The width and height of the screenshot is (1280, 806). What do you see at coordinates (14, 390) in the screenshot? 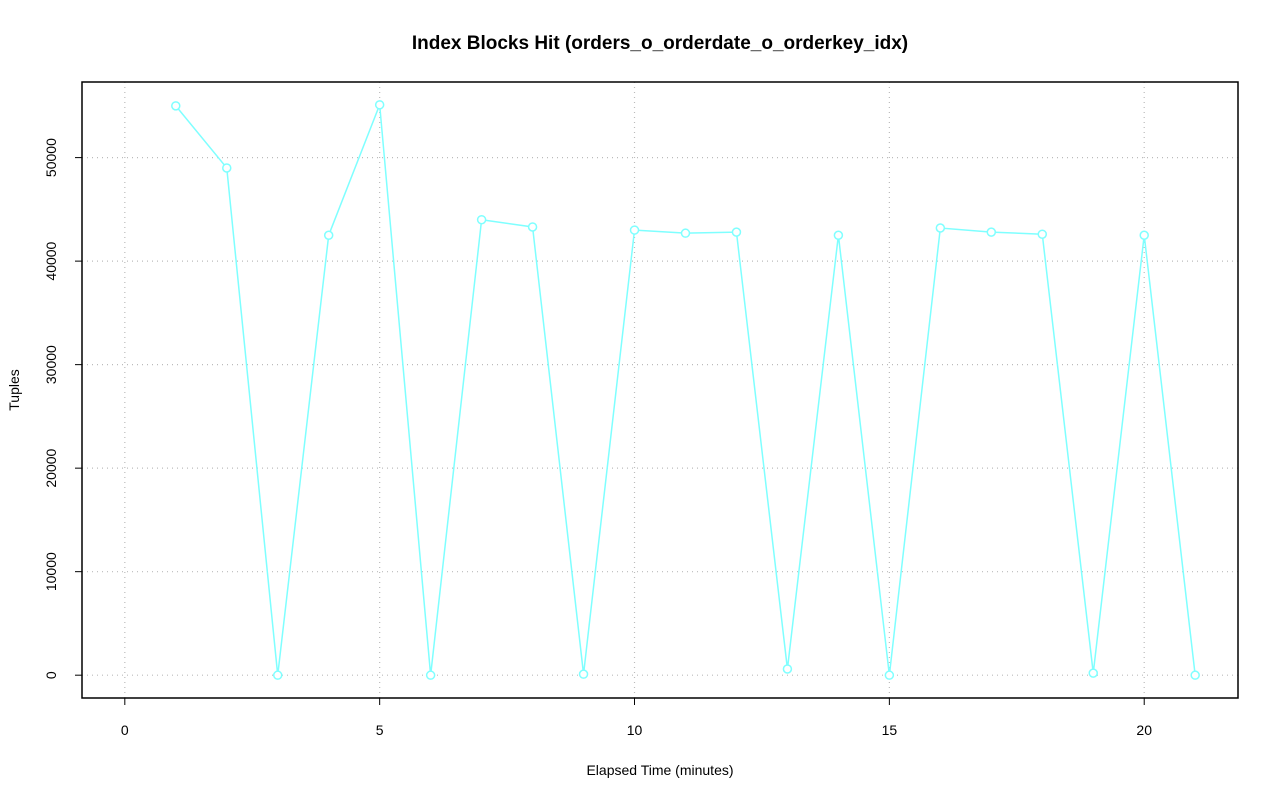
I see `y-axis-label: Tuples` at bounding box center [14, 390].